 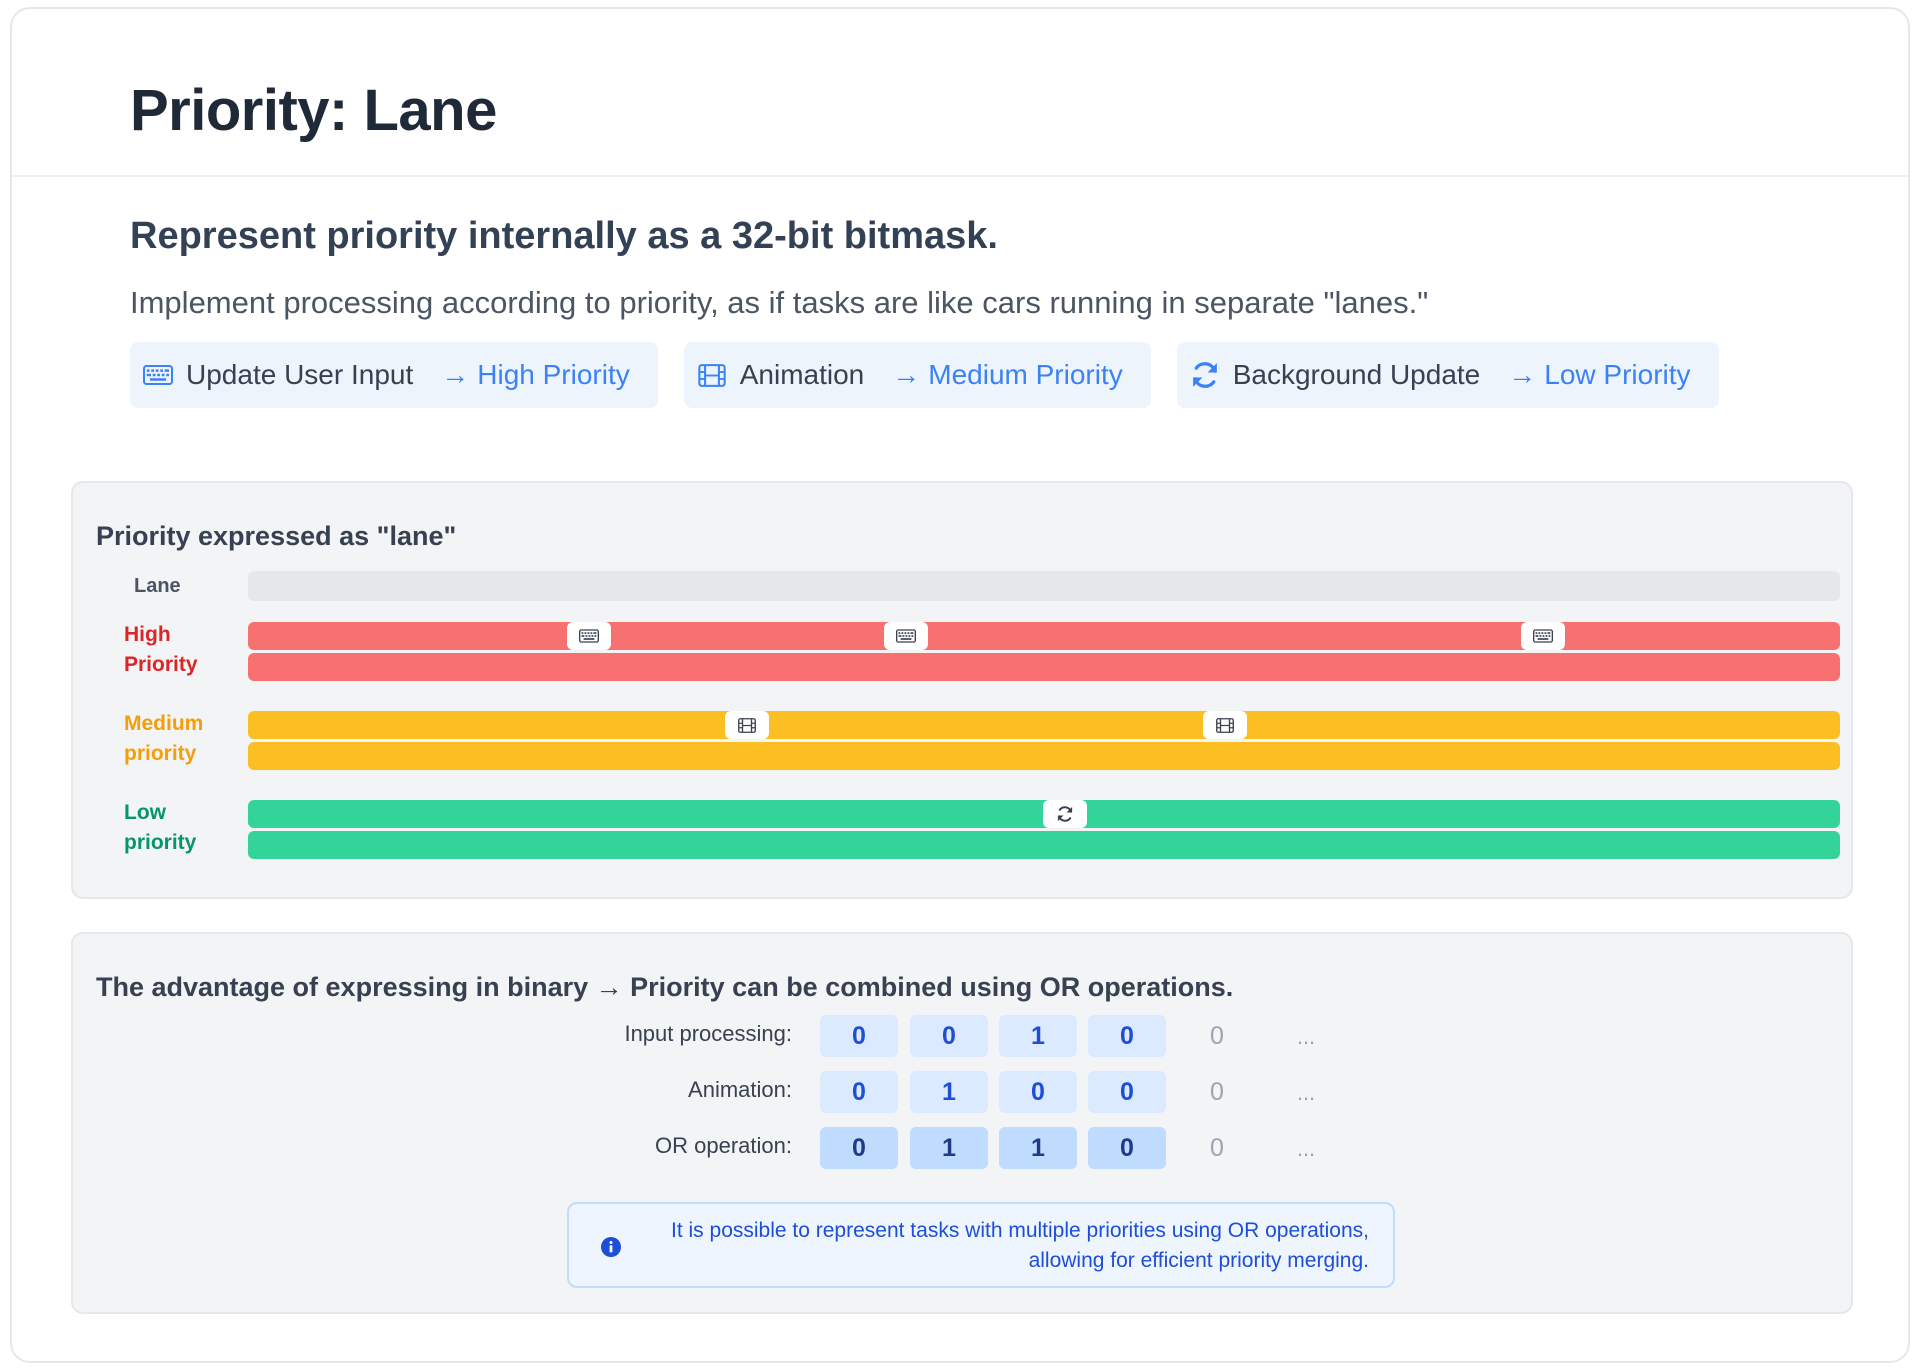 I want to click on lane-low, so click(x=1044, y=830).